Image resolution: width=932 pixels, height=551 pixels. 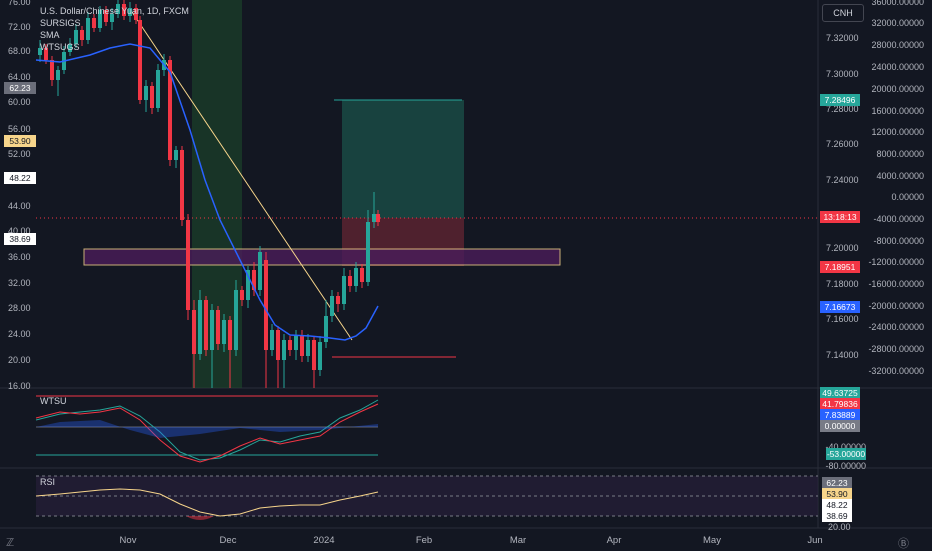 What do you see at coordinates (207, 429) in the screenshot?
I see `wtsu-histogram` at bounding box center [207, 429].